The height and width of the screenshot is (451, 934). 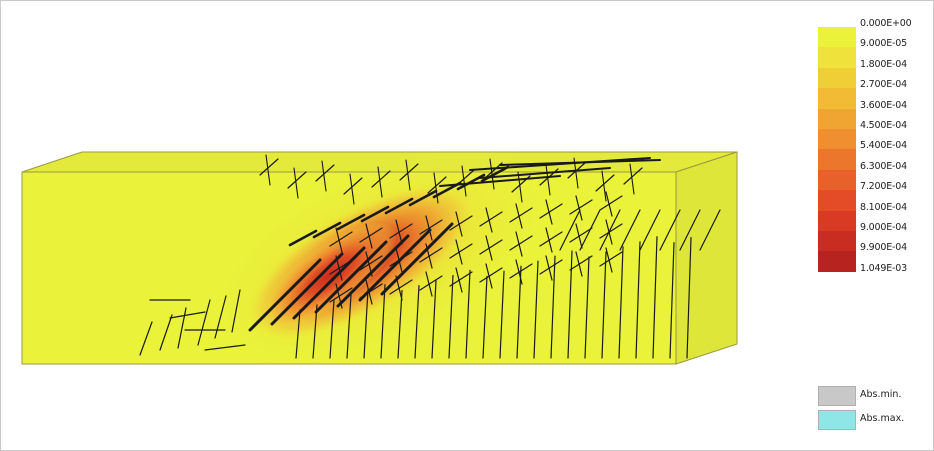 What do you see at coordinates (876, 94) in the screenshot?
I see `legend-entry: 2.700E-04` at bounding box center [876, 94].